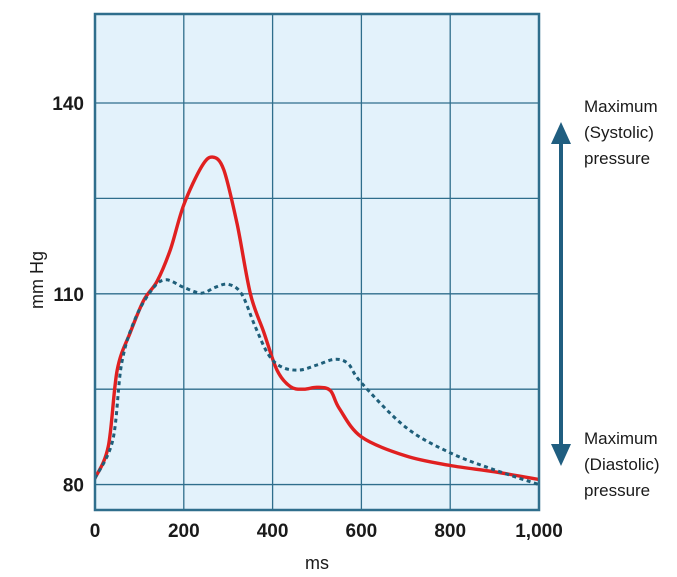  Describe the element at coordinates (95, 531) in the screenshot. I see `x-tick-label: 0` at that location.